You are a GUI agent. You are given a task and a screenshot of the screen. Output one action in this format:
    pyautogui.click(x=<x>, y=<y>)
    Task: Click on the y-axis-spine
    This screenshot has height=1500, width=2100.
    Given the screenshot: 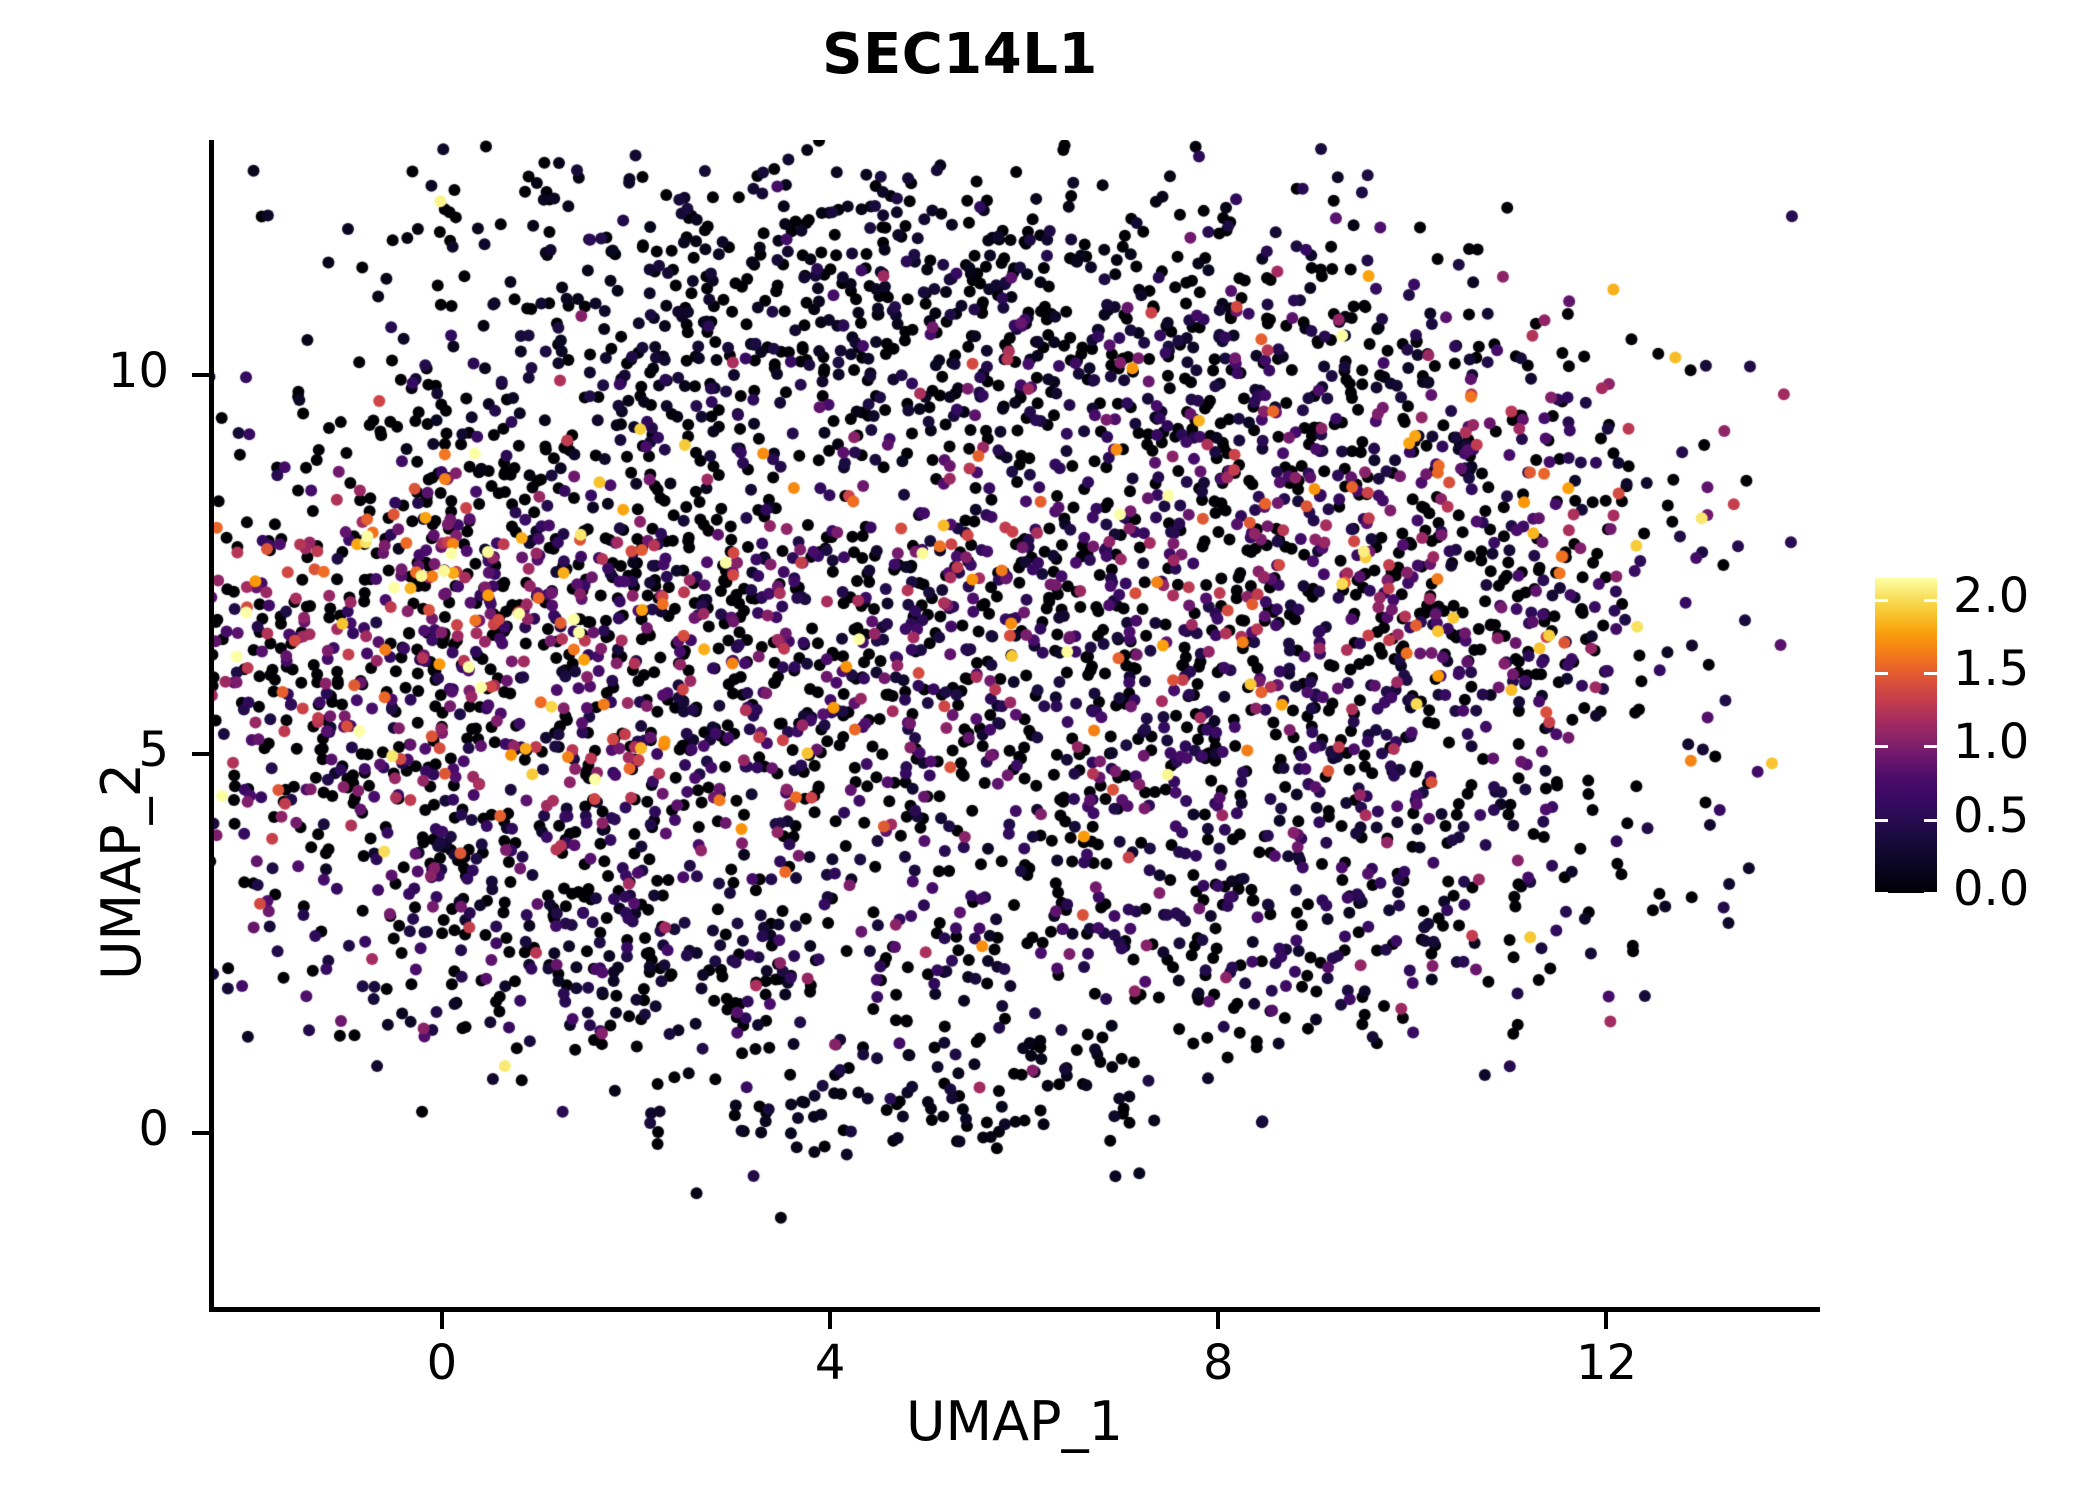 What is the action you would take?
    pyautogui.click(x=211, y=726)
    